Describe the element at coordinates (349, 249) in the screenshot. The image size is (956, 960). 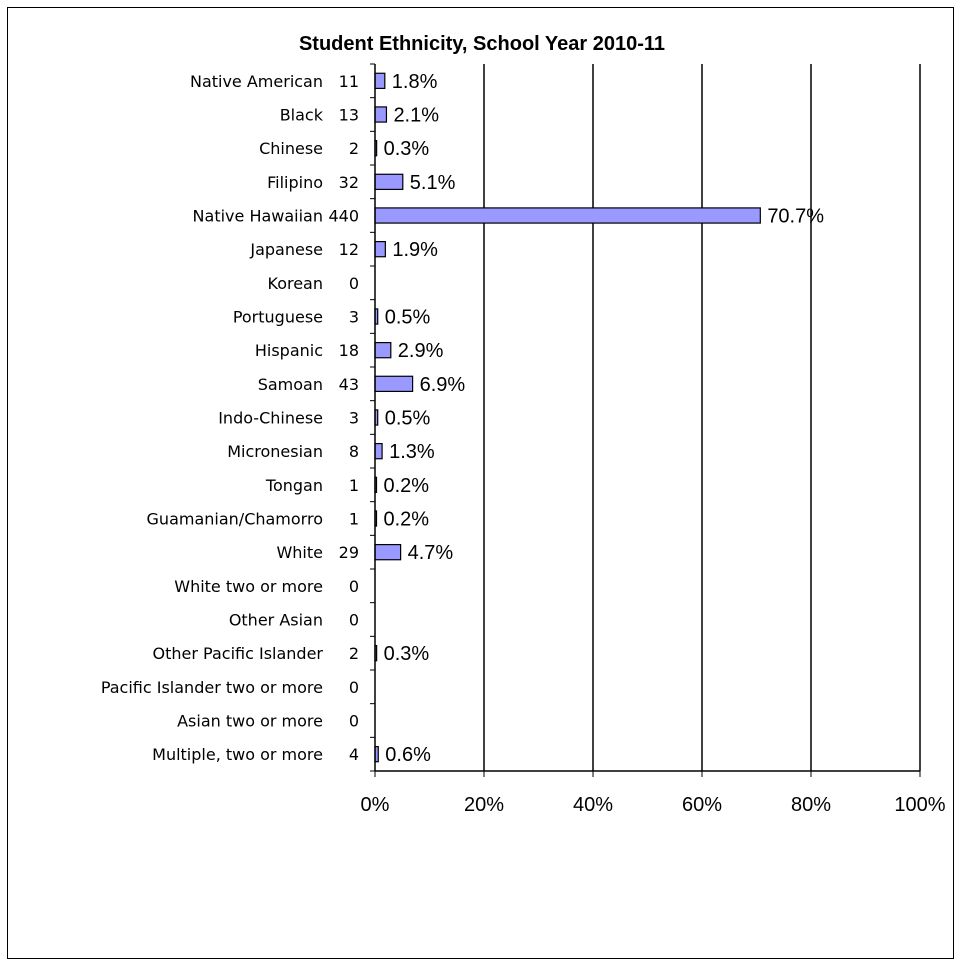
I see `count-label: 12` at that location.